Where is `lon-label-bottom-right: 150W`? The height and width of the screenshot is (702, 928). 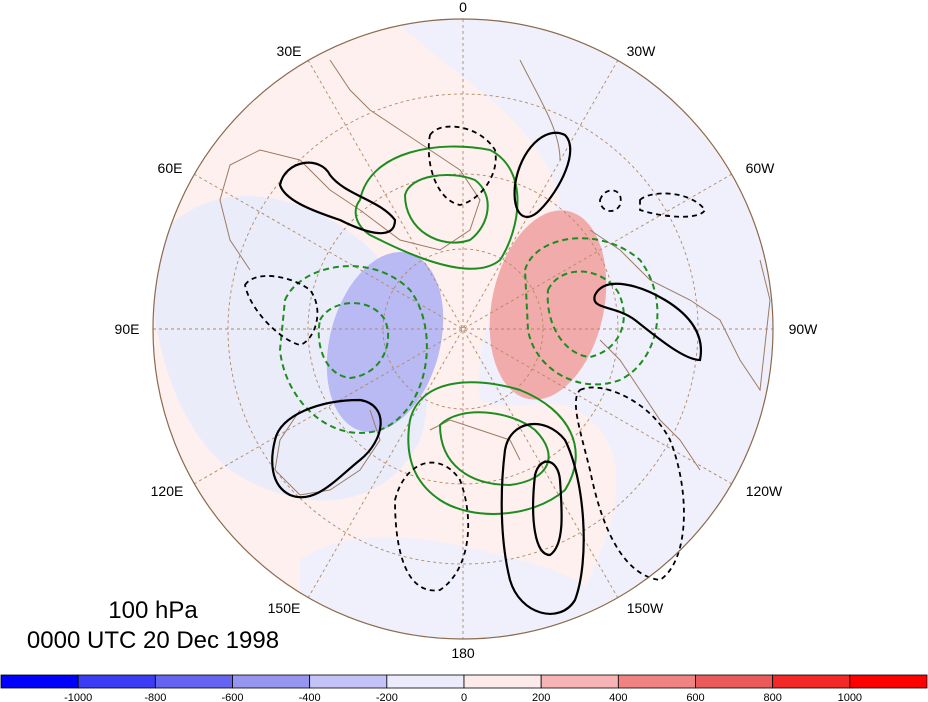 lon-label-bottom-right: 150W is located at coordinates (645, 608).